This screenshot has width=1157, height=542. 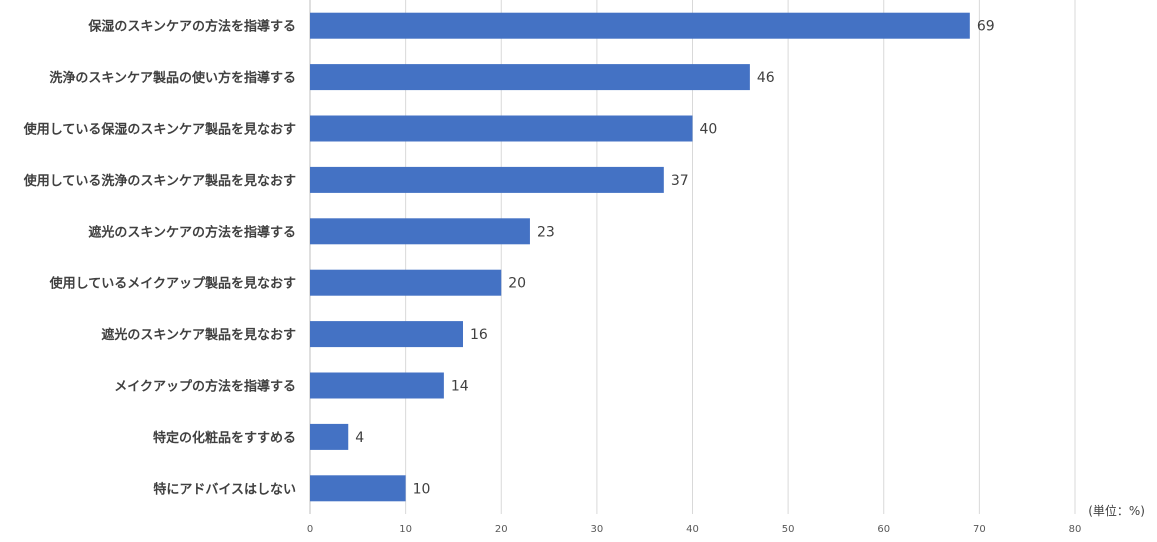 What do you see at coordinates (766, 78) in the screenshot?
I see `data-label: 46` at bounding box center [766, 78].